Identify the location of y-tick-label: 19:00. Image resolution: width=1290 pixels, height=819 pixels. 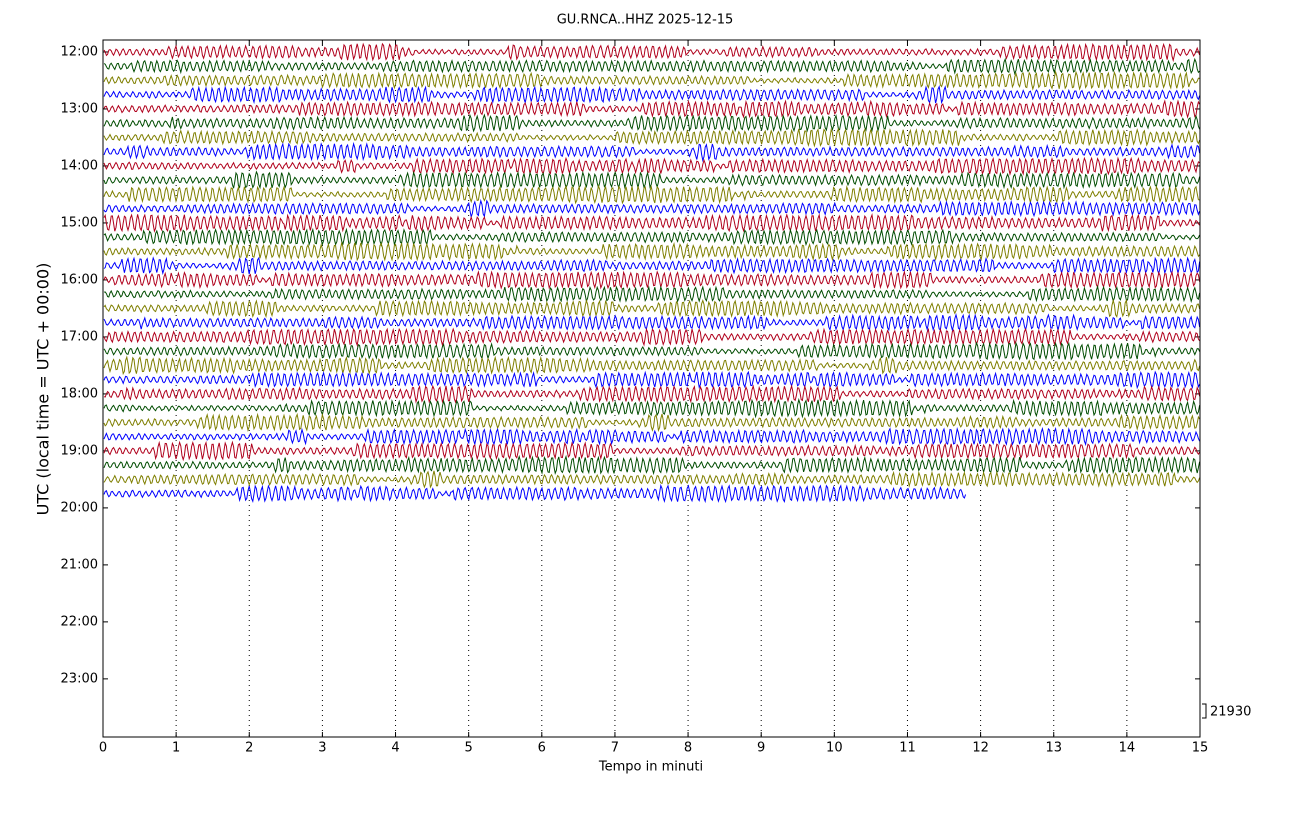
(79, 450).